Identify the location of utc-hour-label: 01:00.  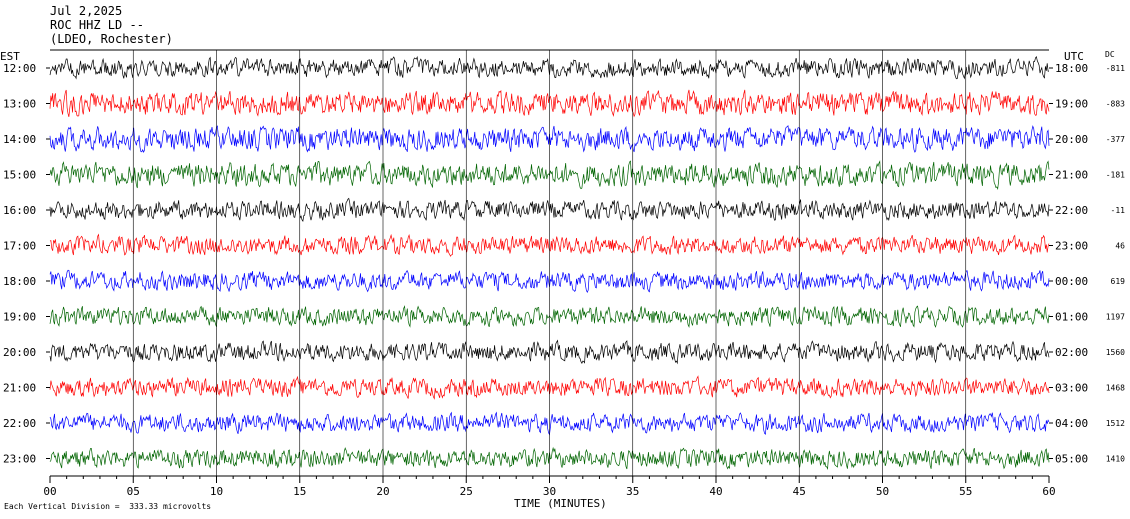
(1071, 317).